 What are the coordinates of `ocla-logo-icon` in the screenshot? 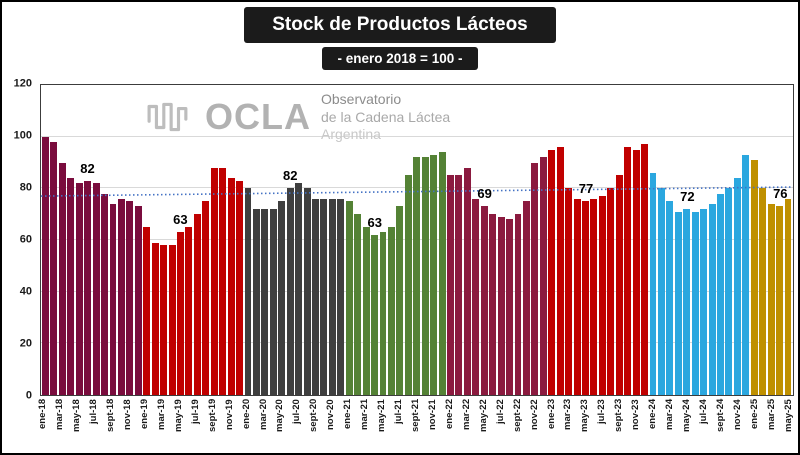 It's located at (167, 117).